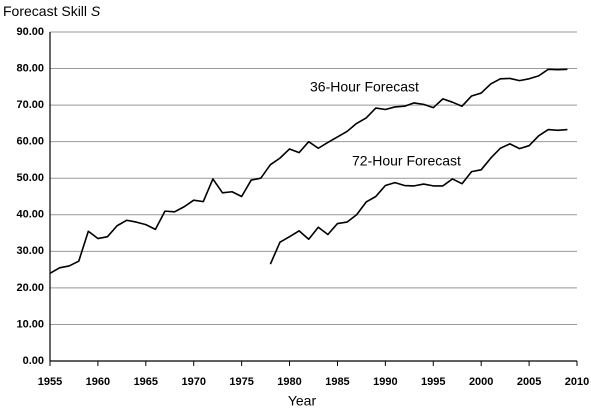 The width and height of the screenshot is (591, 409). What do you see at coordinates (577, 382) in the screenshot?
I see `x-tick-label: 2010` at bounding box center [577, 382].